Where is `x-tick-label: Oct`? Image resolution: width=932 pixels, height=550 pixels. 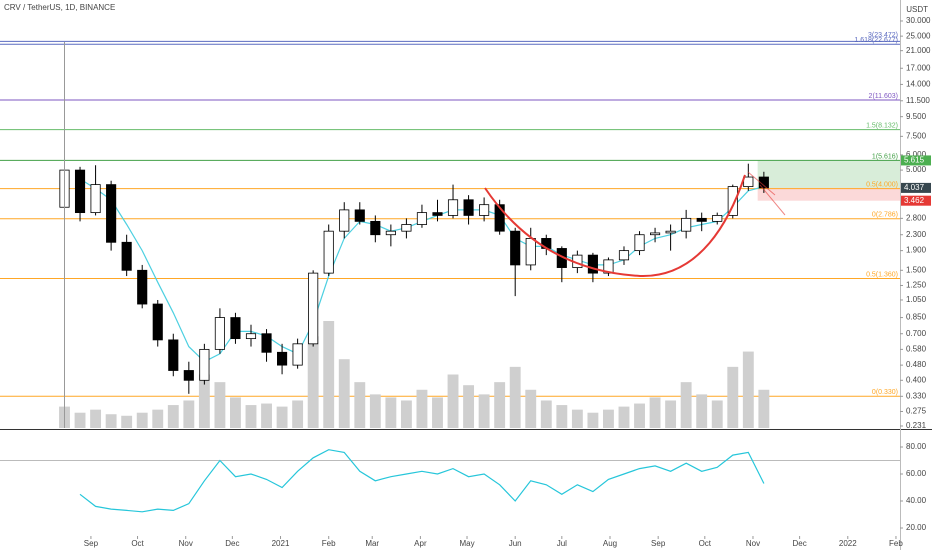
x-tick-label: Oct is located at coordinates (137, 543).